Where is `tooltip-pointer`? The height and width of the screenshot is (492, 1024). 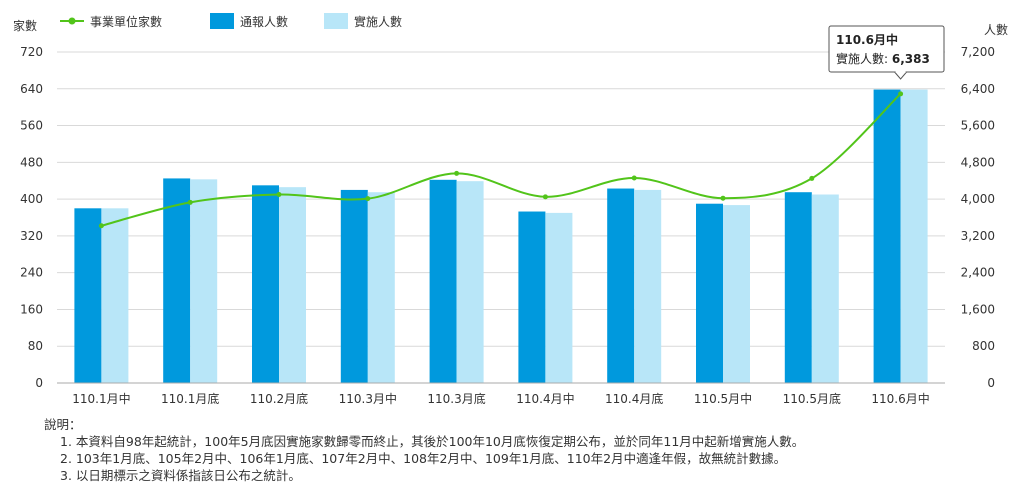 tooltip-pointer is located at coordinates (900, 75).